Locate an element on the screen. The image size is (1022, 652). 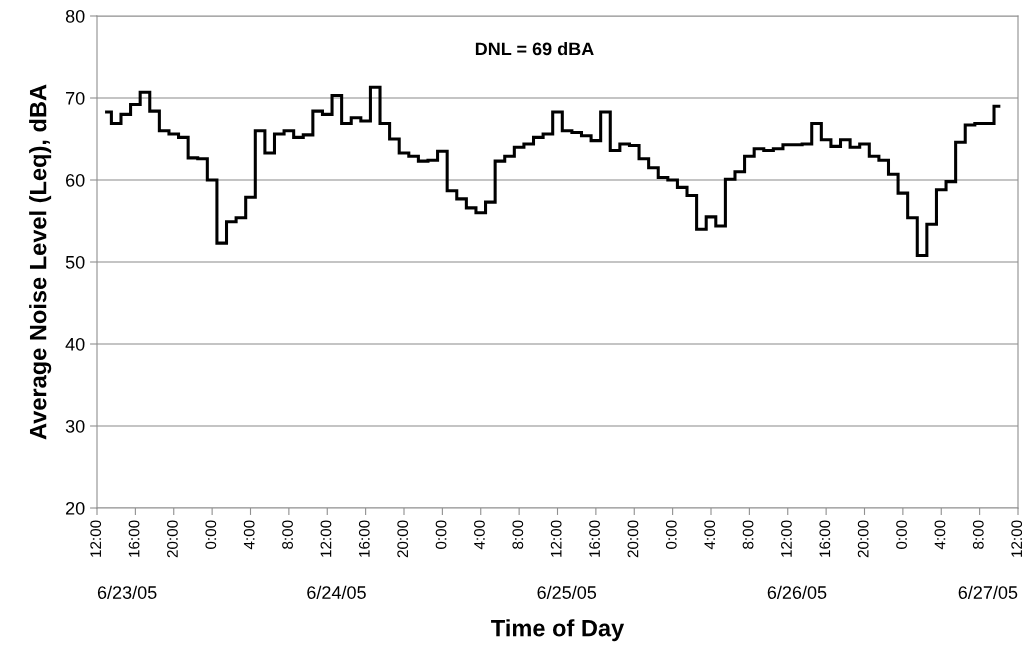
text: 6/25/05 is located at coordinates (567, 592).